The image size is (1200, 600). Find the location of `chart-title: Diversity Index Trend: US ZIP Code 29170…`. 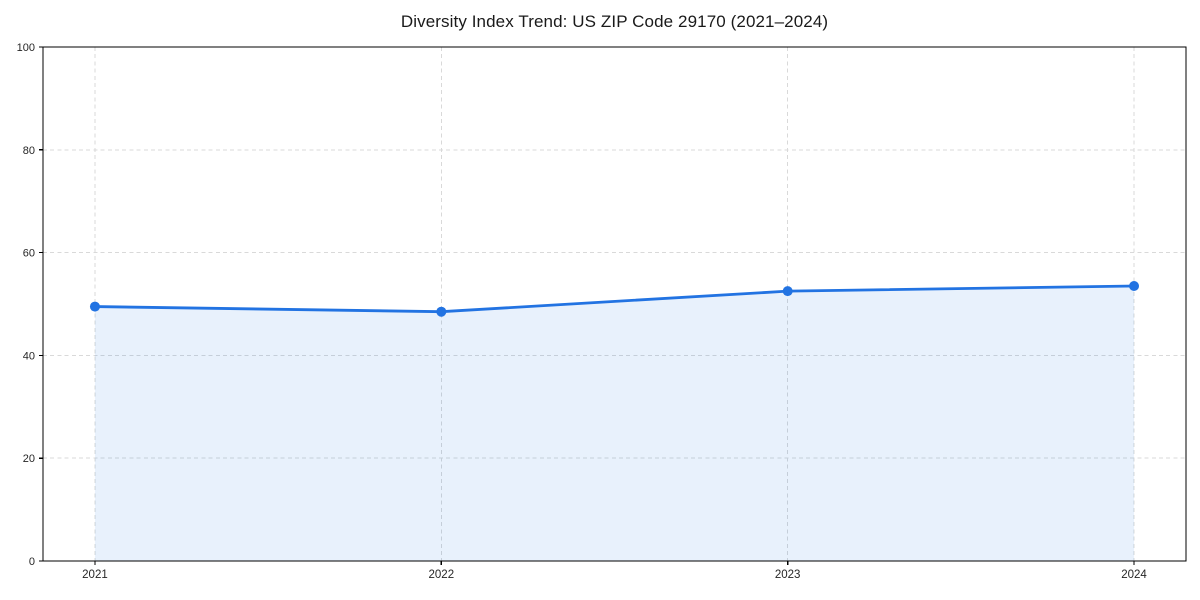

chart-title: Diversity Index Trend: US ZIP Code 29170… is located at coordinates (614, 21).